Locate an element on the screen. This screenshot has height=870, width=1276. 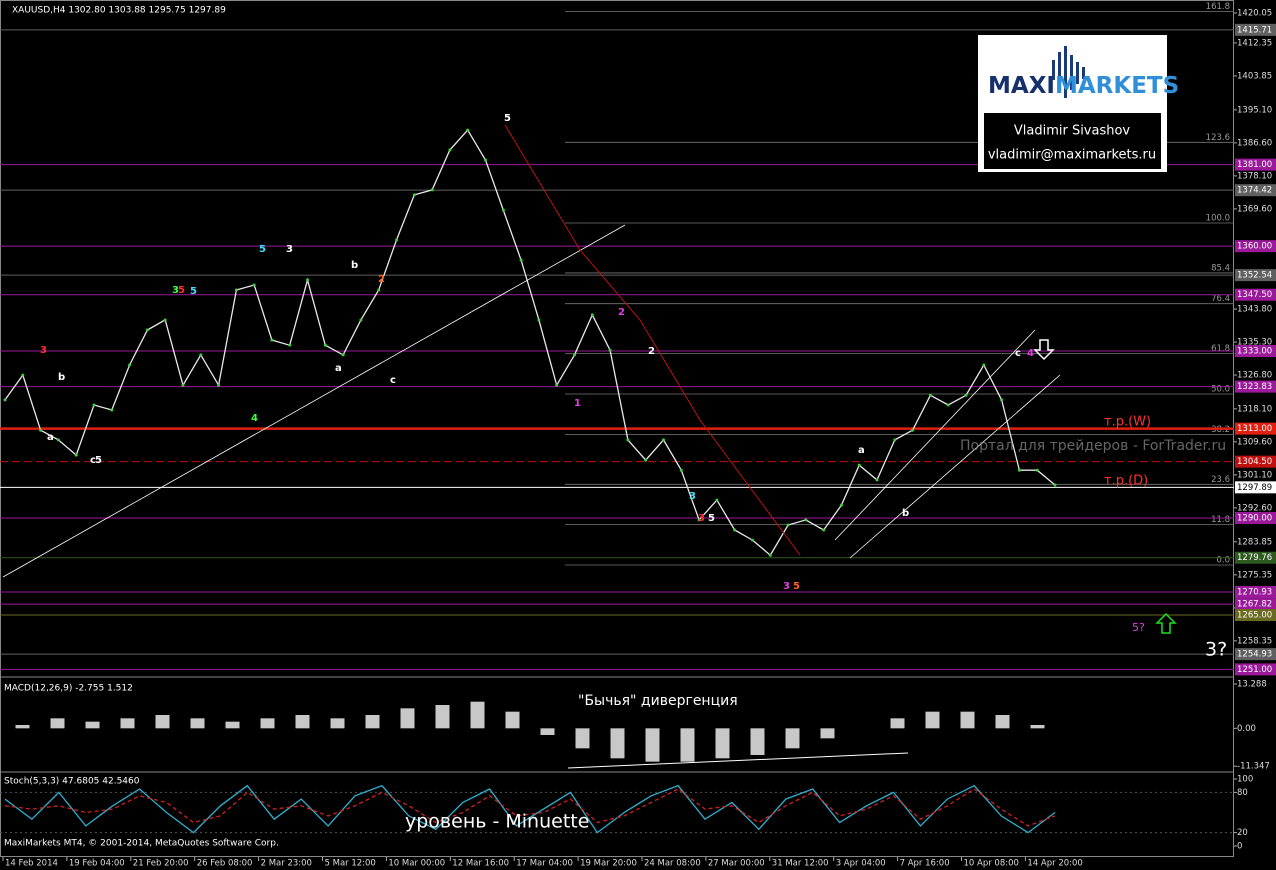
x-tick-label: 10 Mar 00:00 is located at coordinates (416, 864).